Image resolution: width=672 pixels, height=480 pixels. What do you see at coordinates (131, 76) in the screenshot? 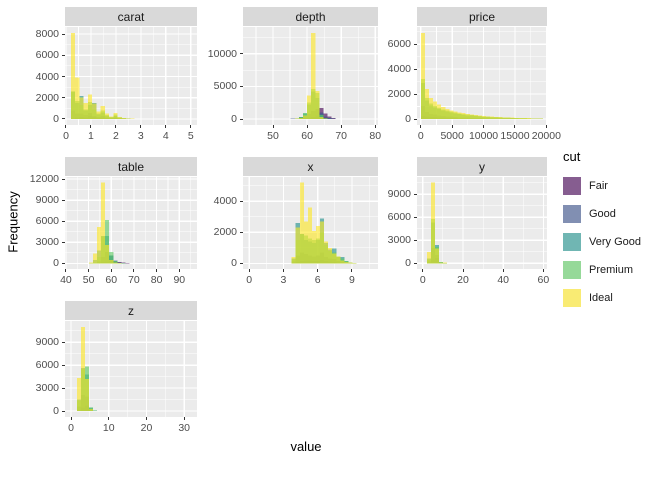
I see `facet-panel-carat` at bounding box center [131, 76].